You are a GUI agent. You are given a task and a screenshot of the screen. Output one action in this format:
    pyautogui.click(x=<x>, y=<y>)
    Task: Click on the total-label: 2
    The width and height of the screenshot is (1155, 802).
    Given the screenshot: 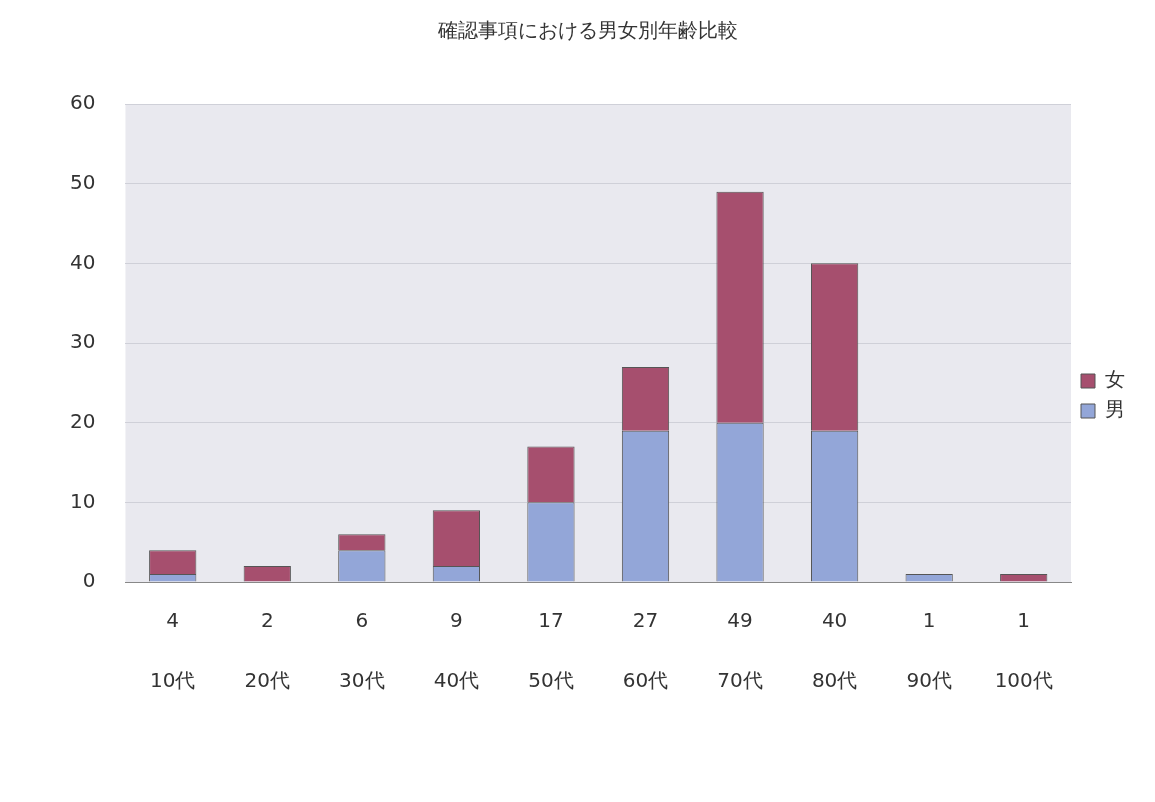 What is the action you would take?
    pyautogui.click(x=267, y=620)
    